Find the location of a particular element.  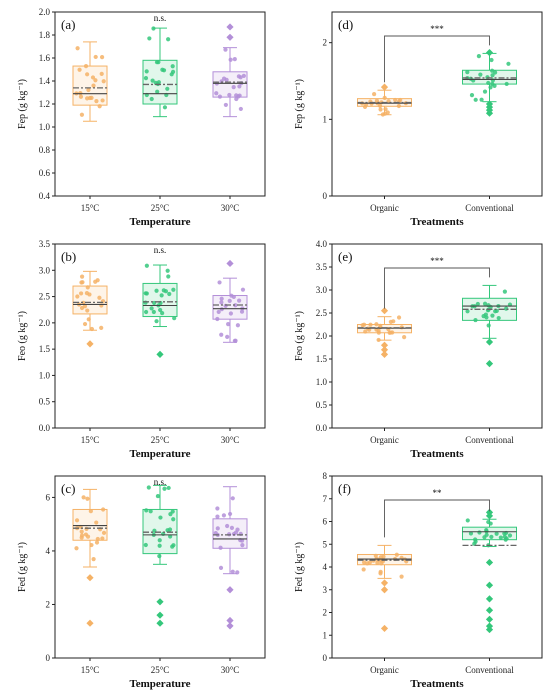

y-tick-label: 0.8 is located at coordinates (45, 150).